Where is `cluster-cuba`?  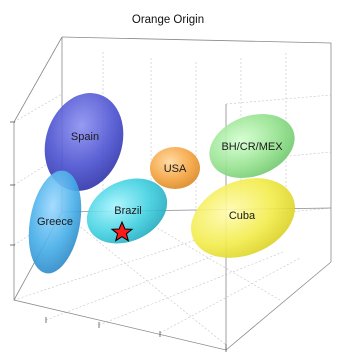 cluster-cuba is located at coordinates (243, 218).